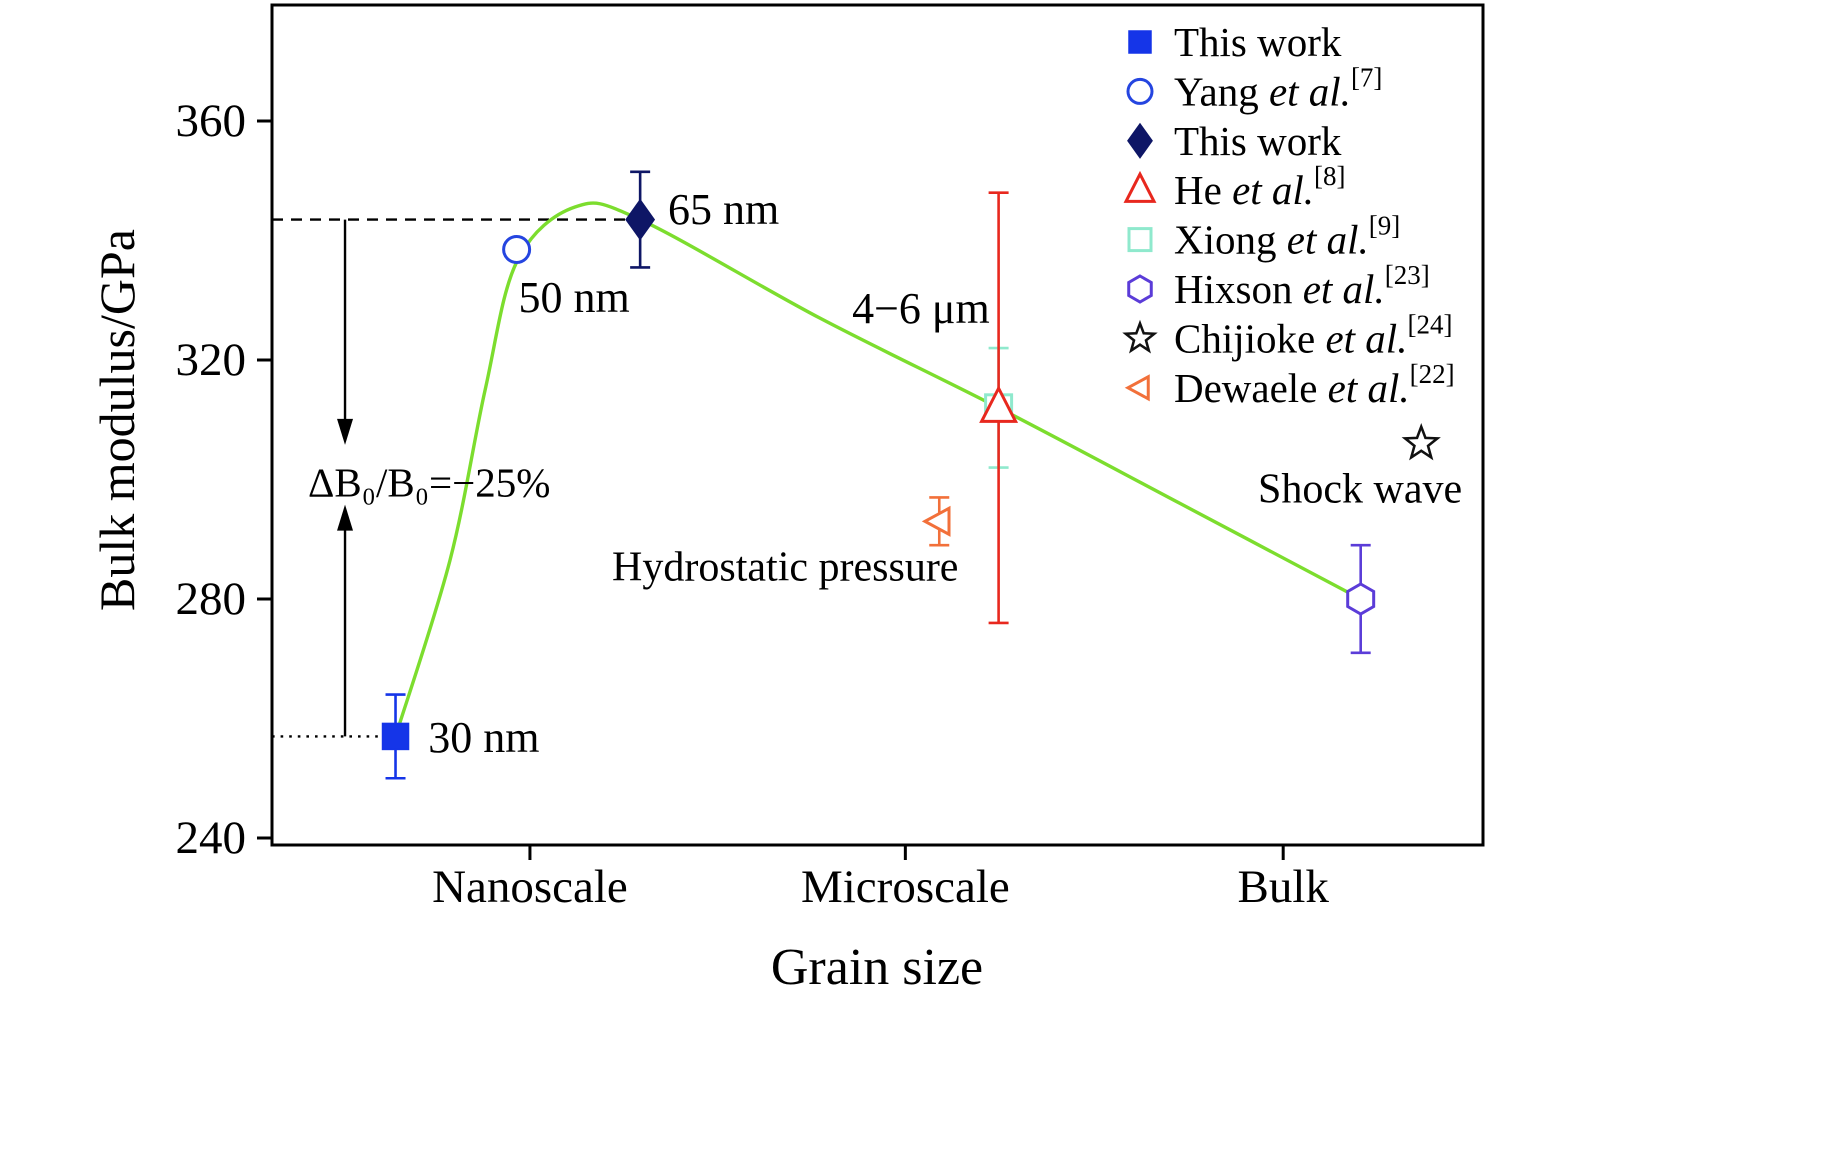 The image size is (1843, 1174). Describe the element at coordinates (211, 121) in the screenshot. I see `y-tick-label: 360` at that location.